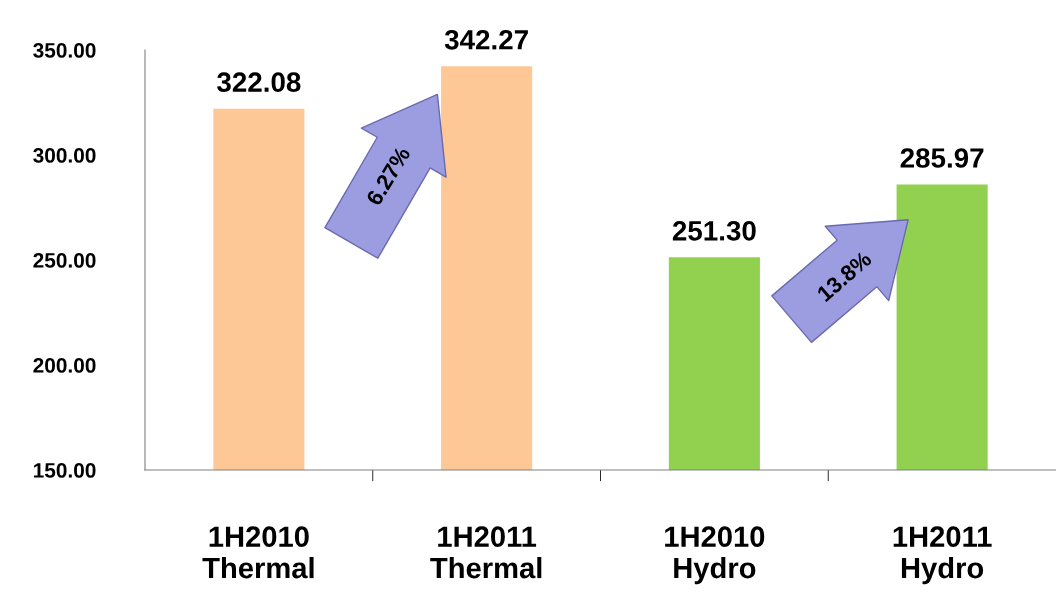 The width and height of the screenshot is (1056, 605). I want to click on data-label: 285.97, so click(942, 158).